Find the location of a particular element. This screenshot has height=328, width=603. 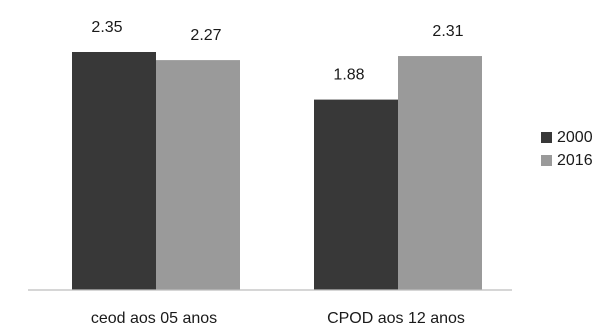

data-label-2016-1: 2.27 is located at coordinates (205, 35).